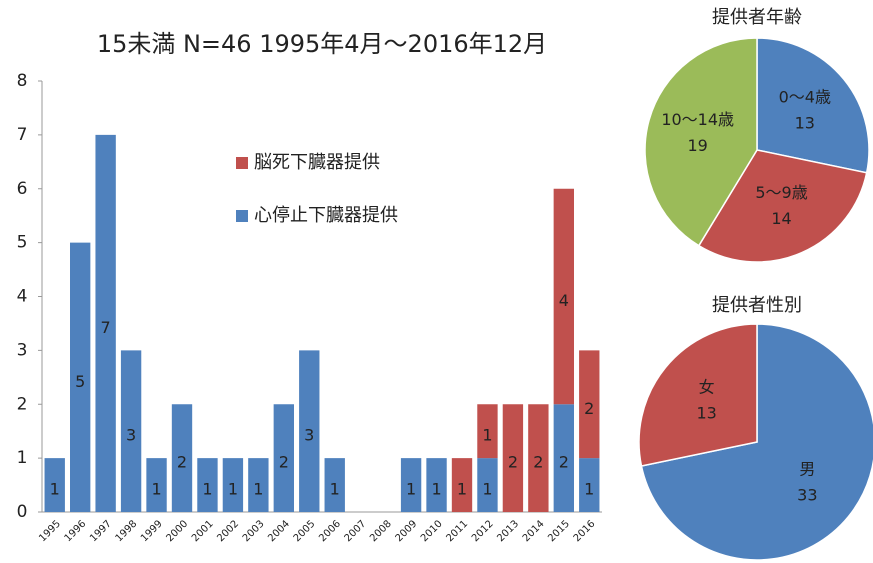 The image size is (873, 563). Describe the element at coordinates (22, 189) in the screenshot. I see `y-tick-label: 6` at that location.